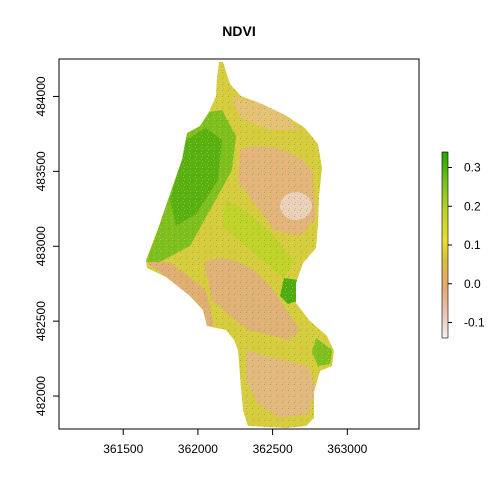  Describe the element at coordinates (123, 449) in the screenshot. I see `x-tick-label: 361500` at that location.